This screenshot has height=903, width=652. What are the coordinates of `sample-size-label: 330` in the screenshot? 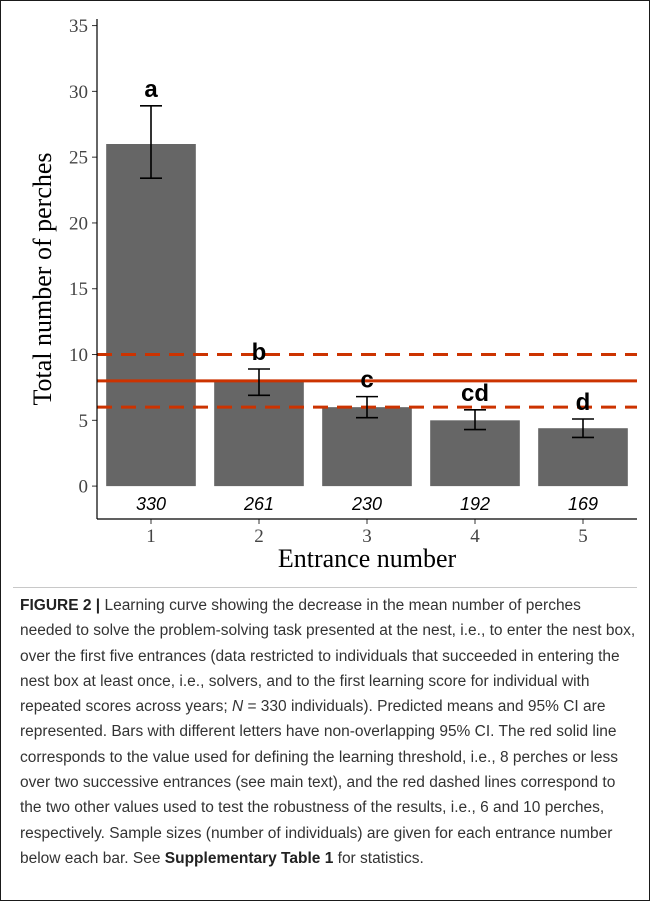 It's located at (151, 504).